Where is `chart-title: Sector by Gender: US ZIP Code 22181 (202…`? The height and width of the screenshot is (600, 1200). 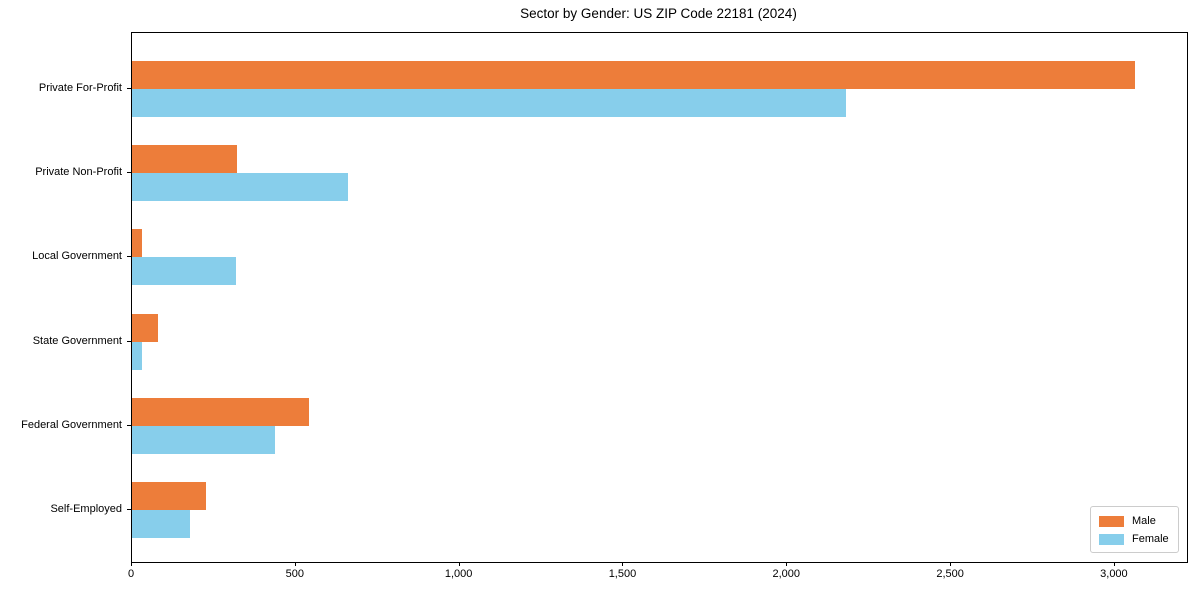
chart-title: Sector by Gender: US ZIP Code 22181 (202… is located at coordinates (658, 13).